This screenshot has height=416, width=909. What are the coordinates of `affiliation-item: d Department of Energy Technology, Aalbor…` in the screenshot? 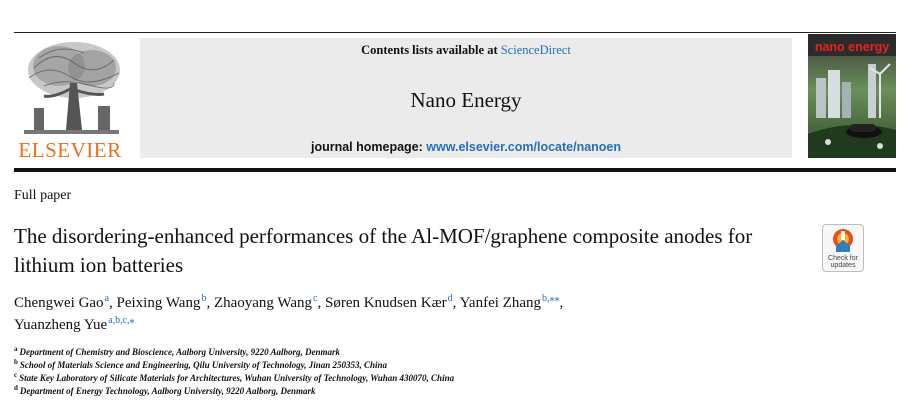 It's located at (444, 391).